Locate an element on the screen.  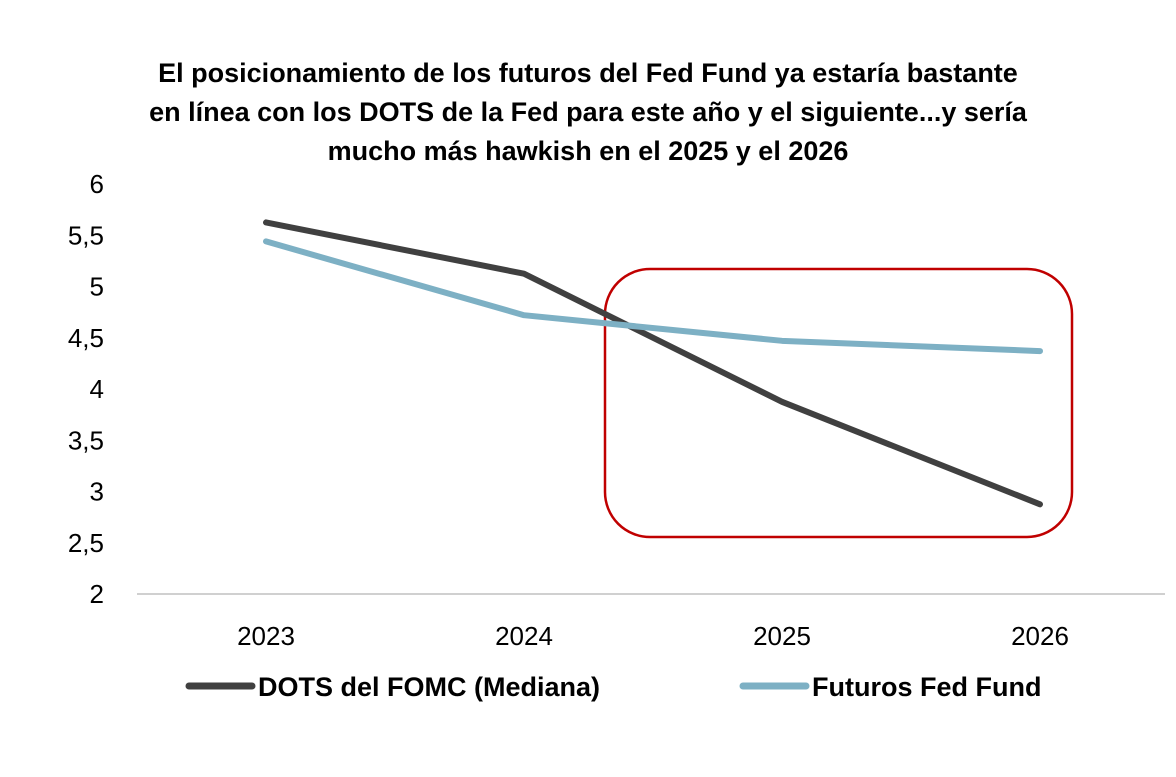
y-tick-label: 4,5 is located at coordinates (86, 338).